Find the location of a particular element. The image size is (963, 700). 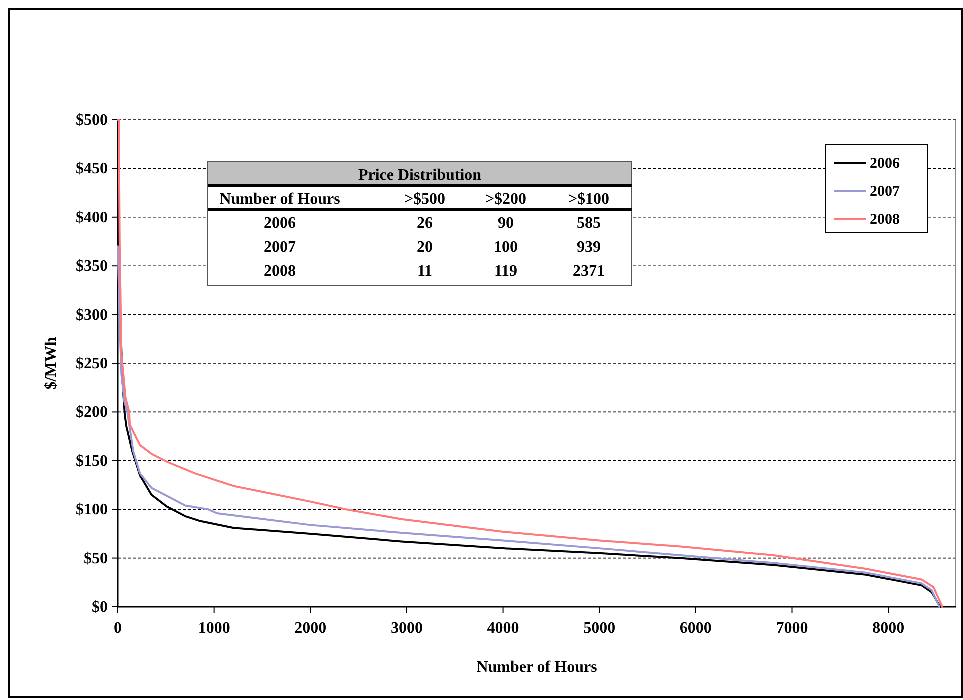

y-axis-title: $/MWh is located at coordinates (51, 363).